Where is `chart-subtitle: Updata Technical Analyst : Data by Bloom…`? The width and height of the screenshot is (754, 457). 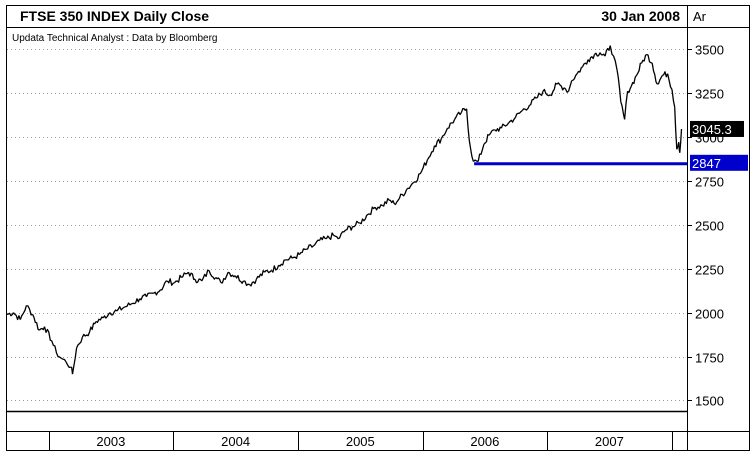 chart-subtitle: Updata Technical Analyst : Data by Bloom… is located at coordinates (115, 38).